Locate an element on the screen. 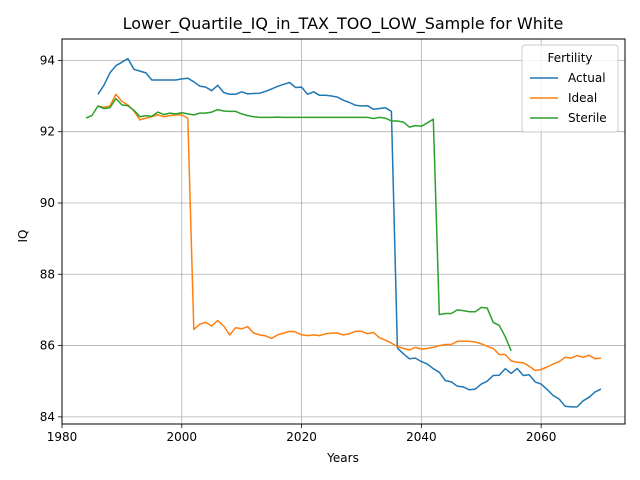 The height and width of the screenshot is (480, 640). y-tick-label: 88 is located at coordinates (47, 274).